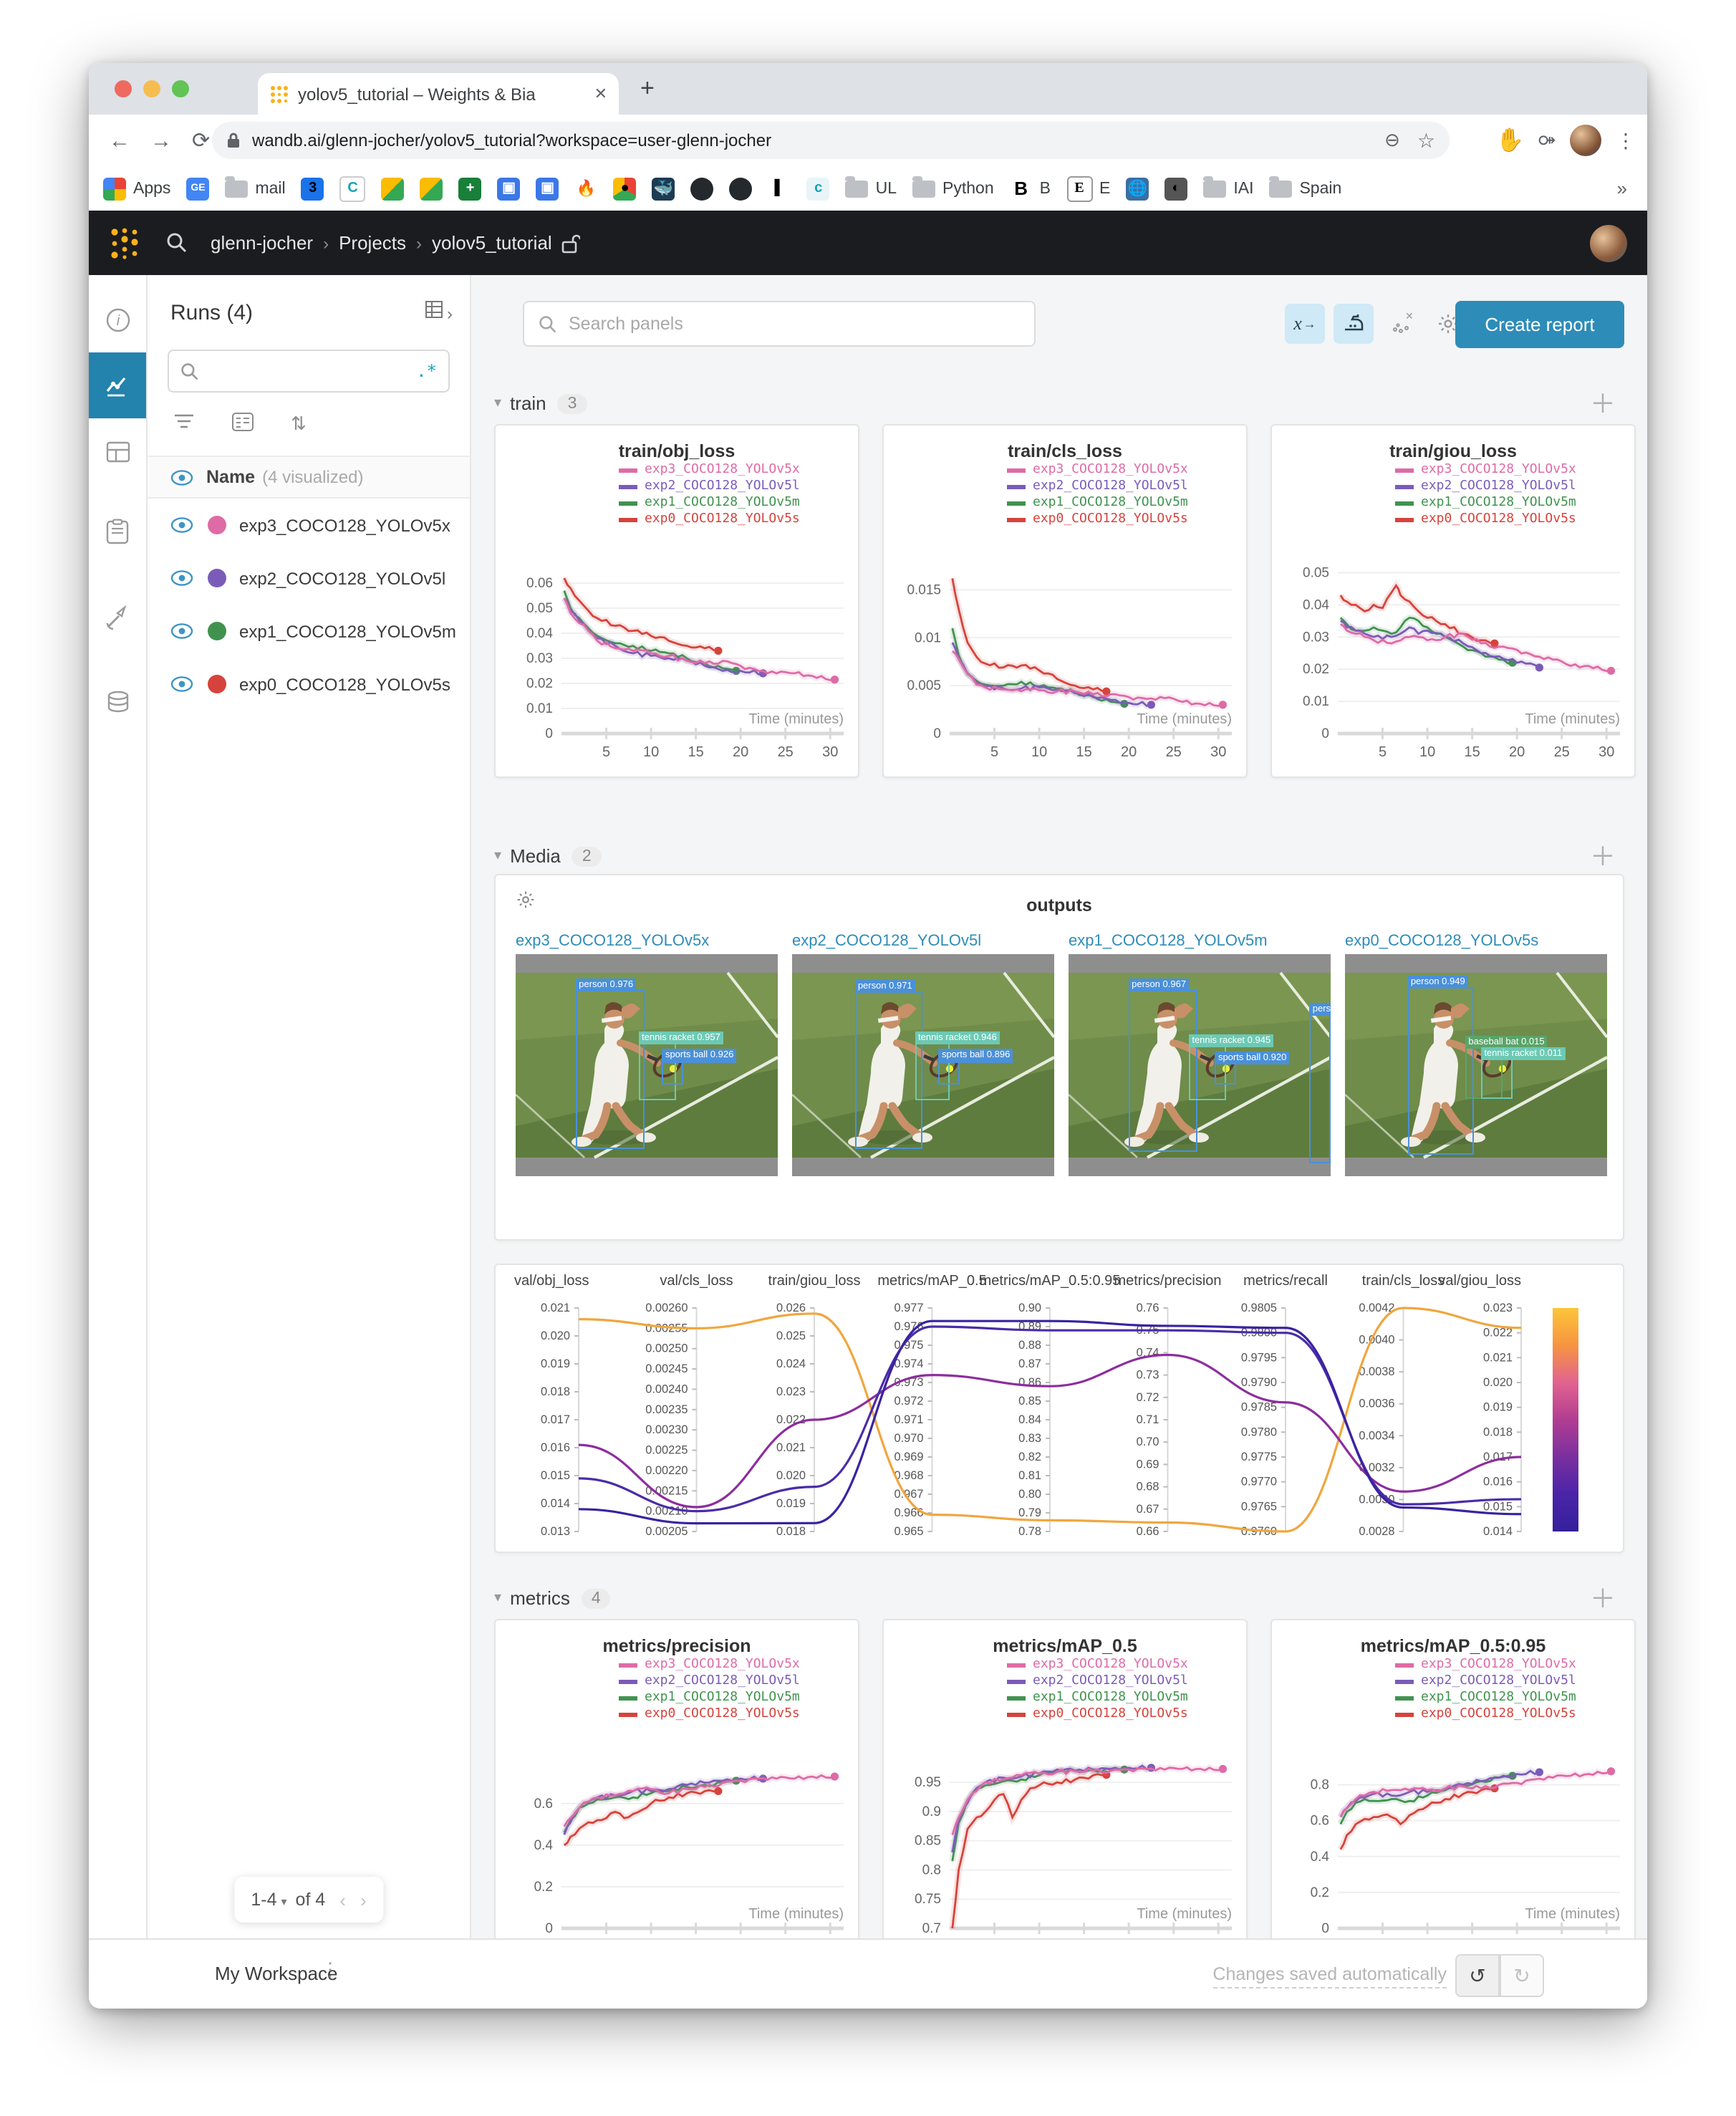  I want to click on bookmarks-overflow-icon: », so click(1621, 188).